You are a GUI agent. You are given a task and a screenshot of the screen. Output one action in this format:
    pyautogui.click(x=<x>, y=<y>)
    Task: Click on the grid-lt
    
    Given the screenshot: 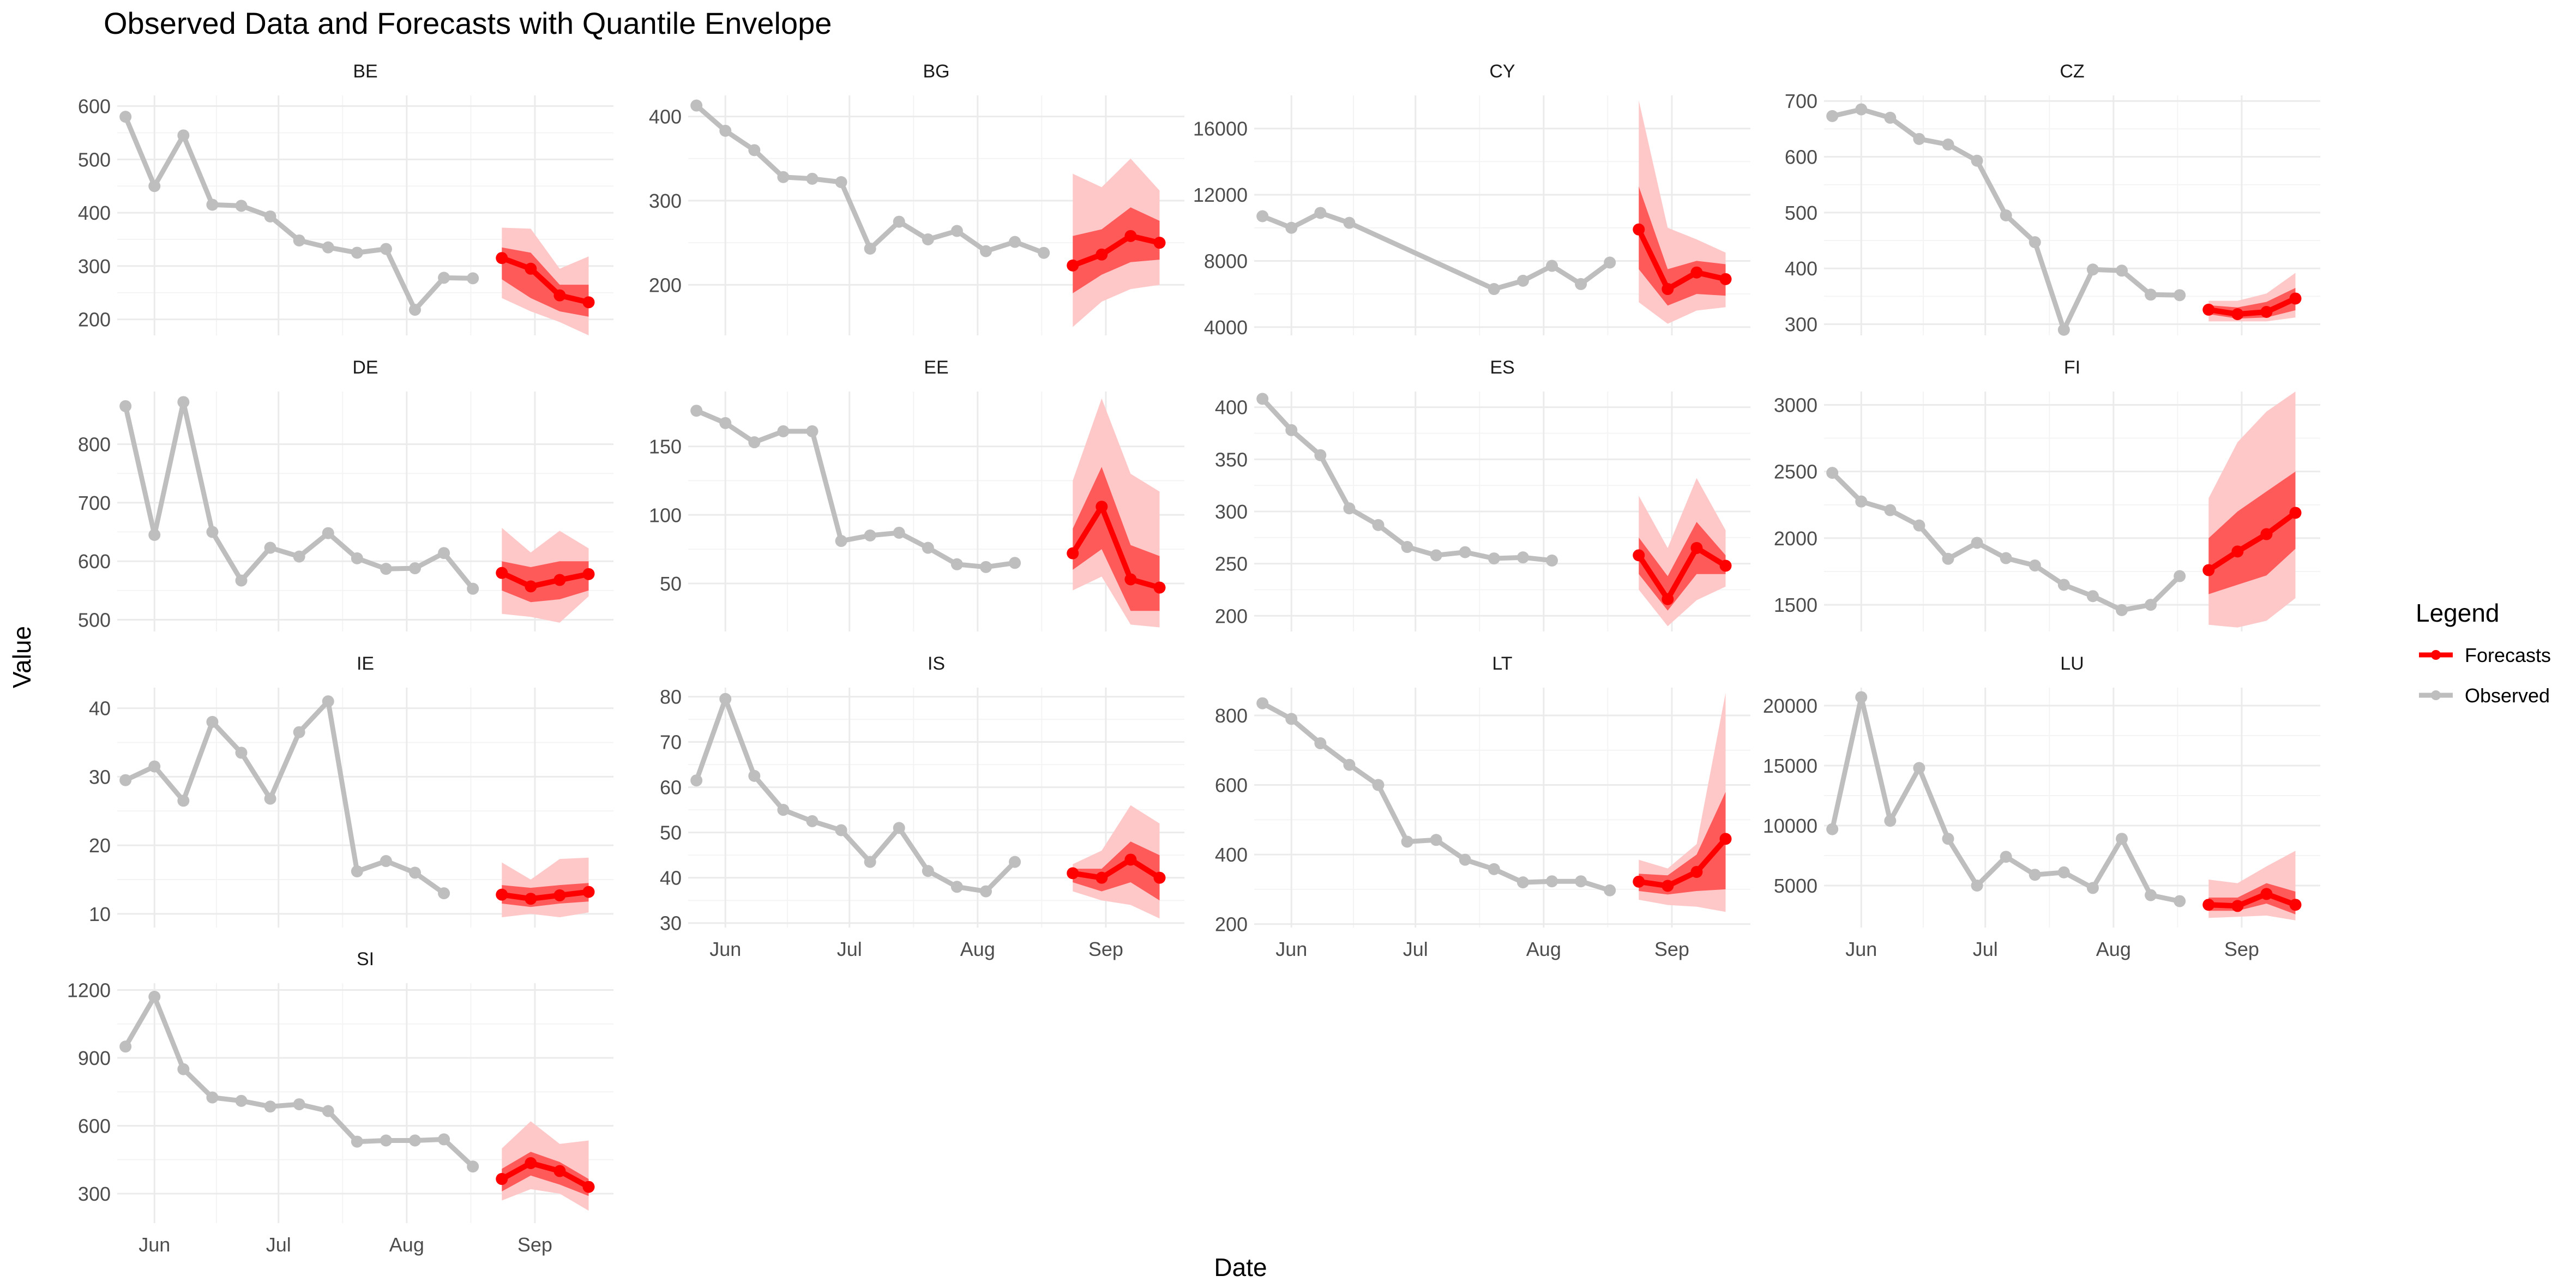 What is the action you would take?
    pyautogui.click(x=1502, y=808)
    